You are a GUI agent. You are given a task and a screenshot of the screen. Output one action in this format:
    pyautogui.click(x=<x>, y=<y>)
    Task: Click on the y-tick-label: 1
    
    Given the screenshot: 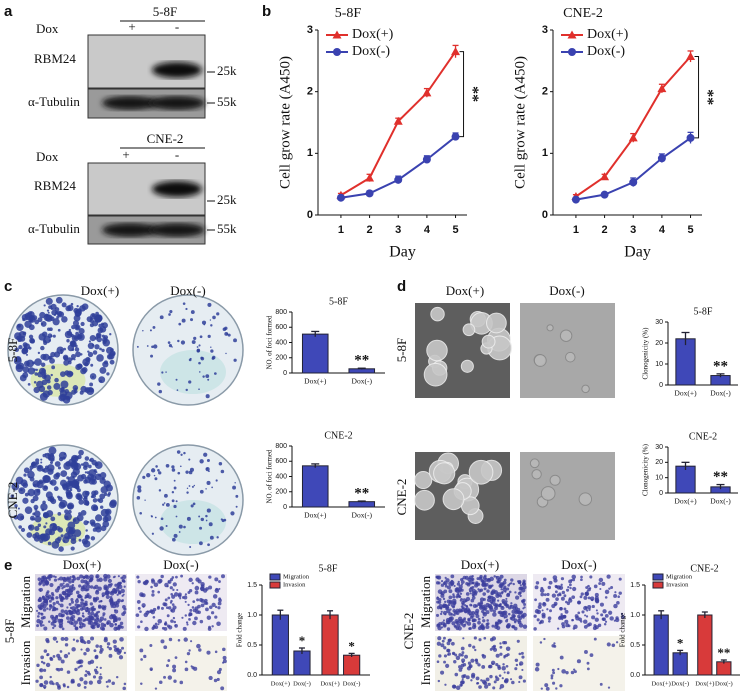 What is the action you would take?
    pyautogui.click(x=310, y=153)
    